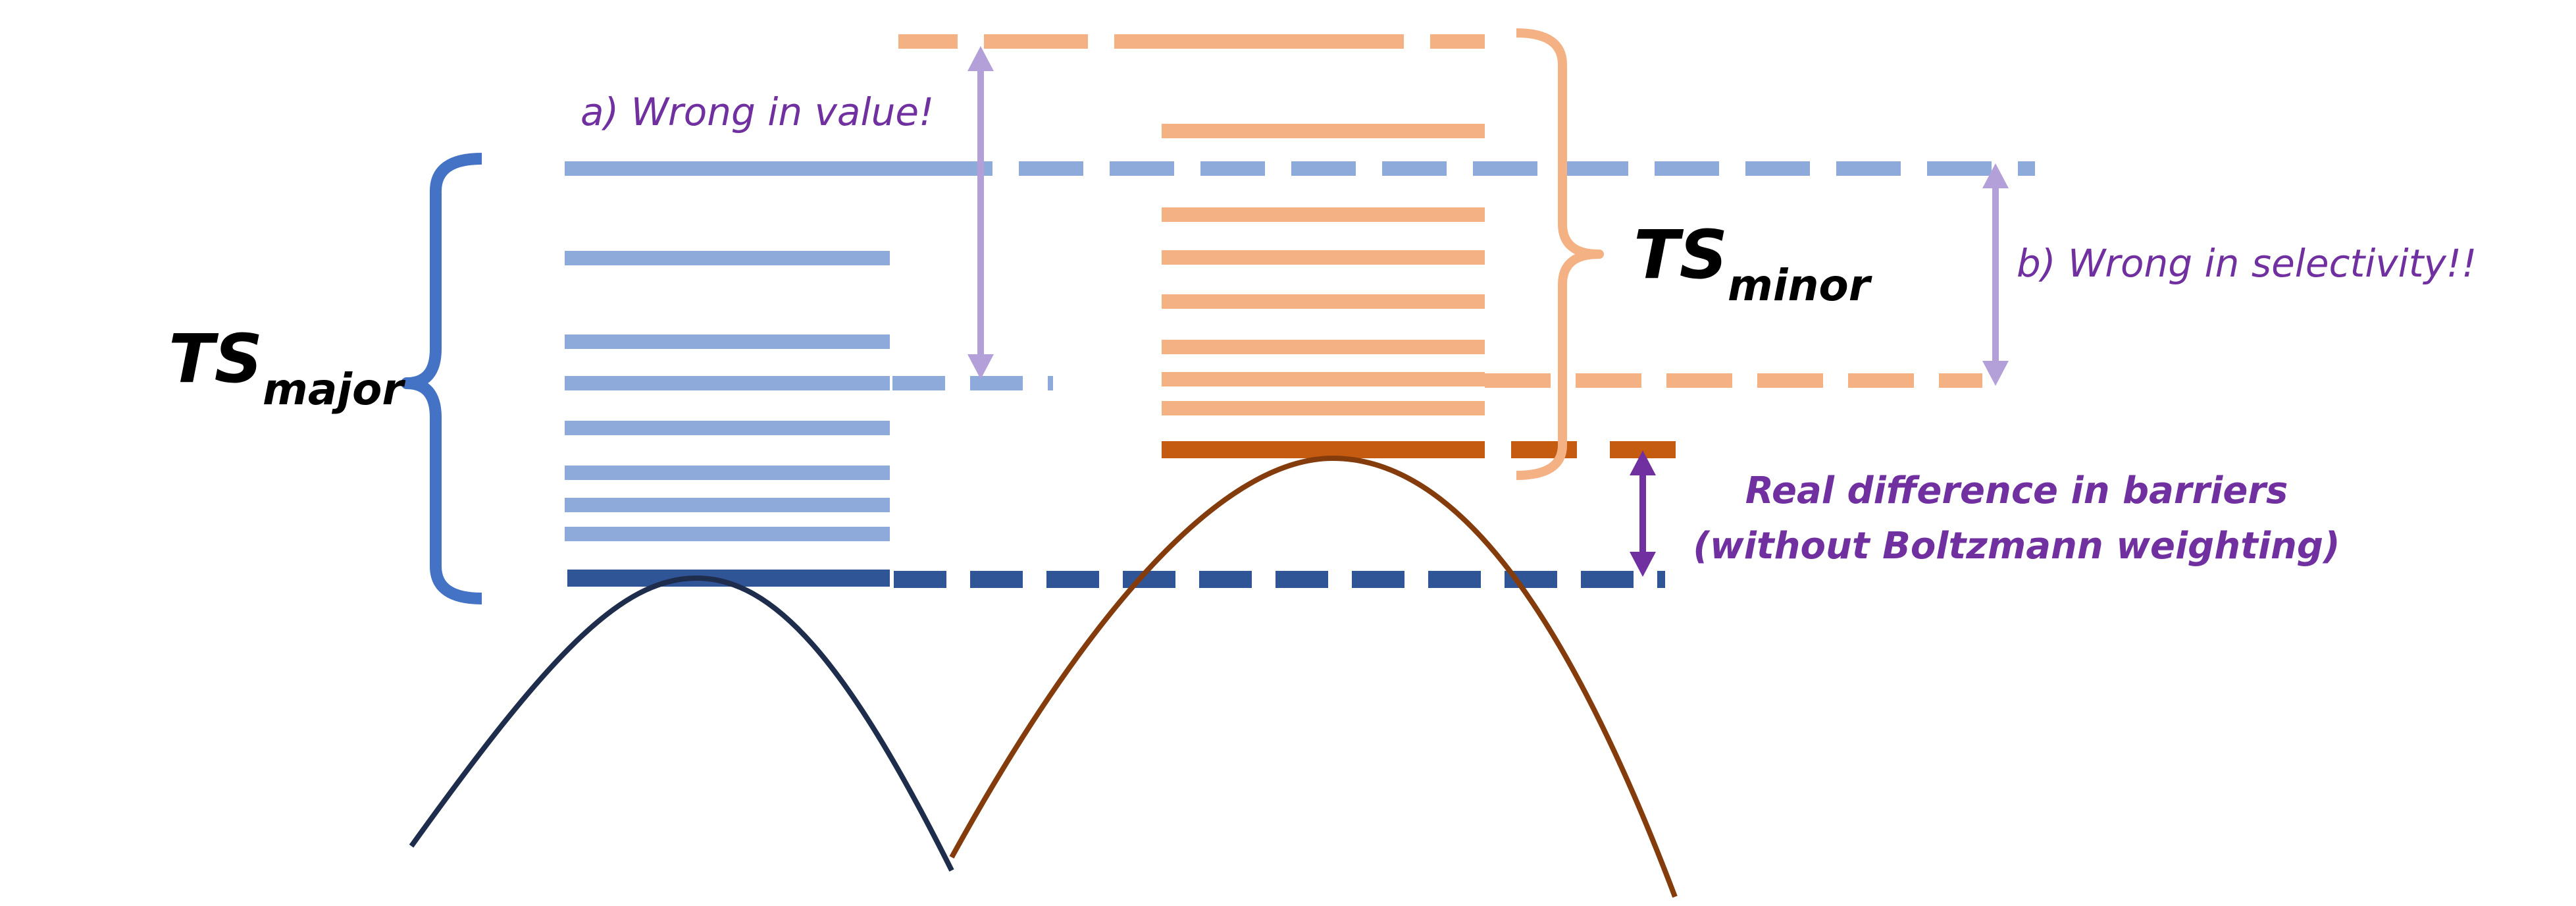  Describe the element at coordinates (980, 212) in the screenshot. I see `arrow-wrong-in-value` at that location.